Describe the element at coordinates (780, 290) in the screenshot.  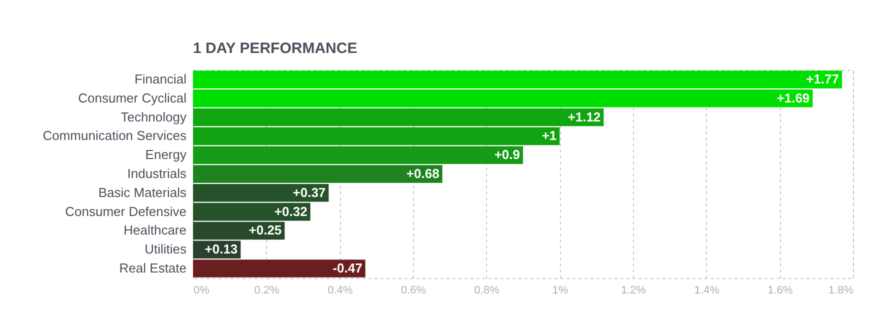
I see `x-tick-label: 1.6%` at that location.